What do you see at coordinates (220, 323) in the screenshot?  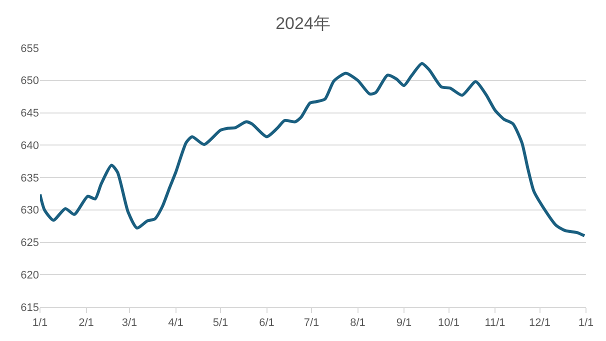 I see `x-tick-label: 5/1` at bounding box center [220, 323].